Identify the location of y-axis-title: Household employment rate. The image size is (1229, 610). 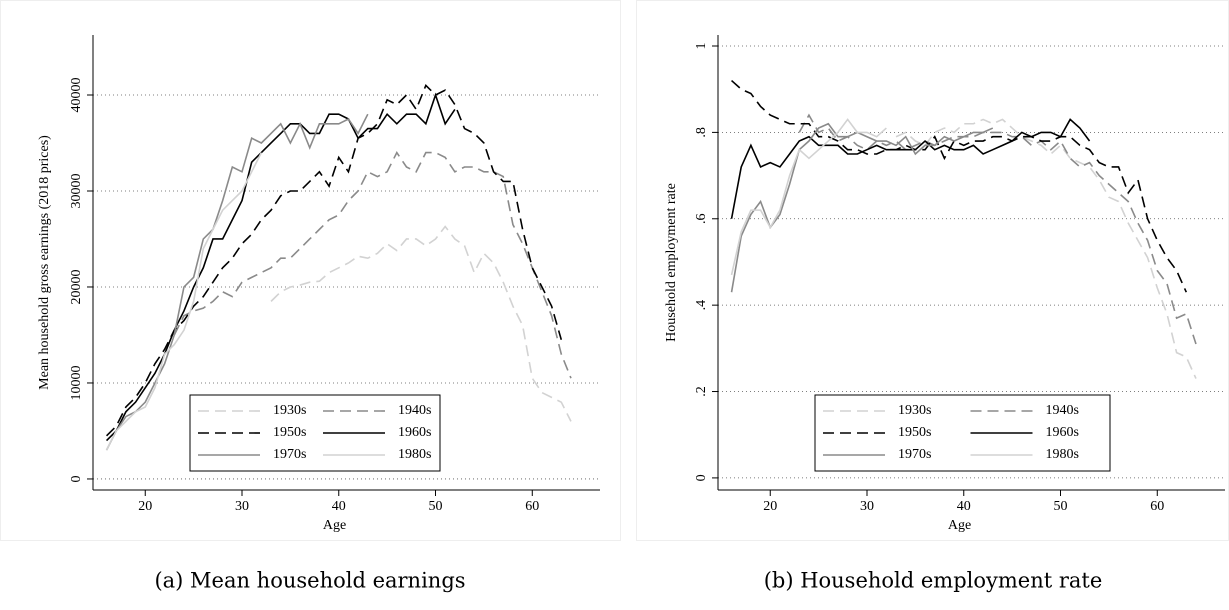
(671, 262).